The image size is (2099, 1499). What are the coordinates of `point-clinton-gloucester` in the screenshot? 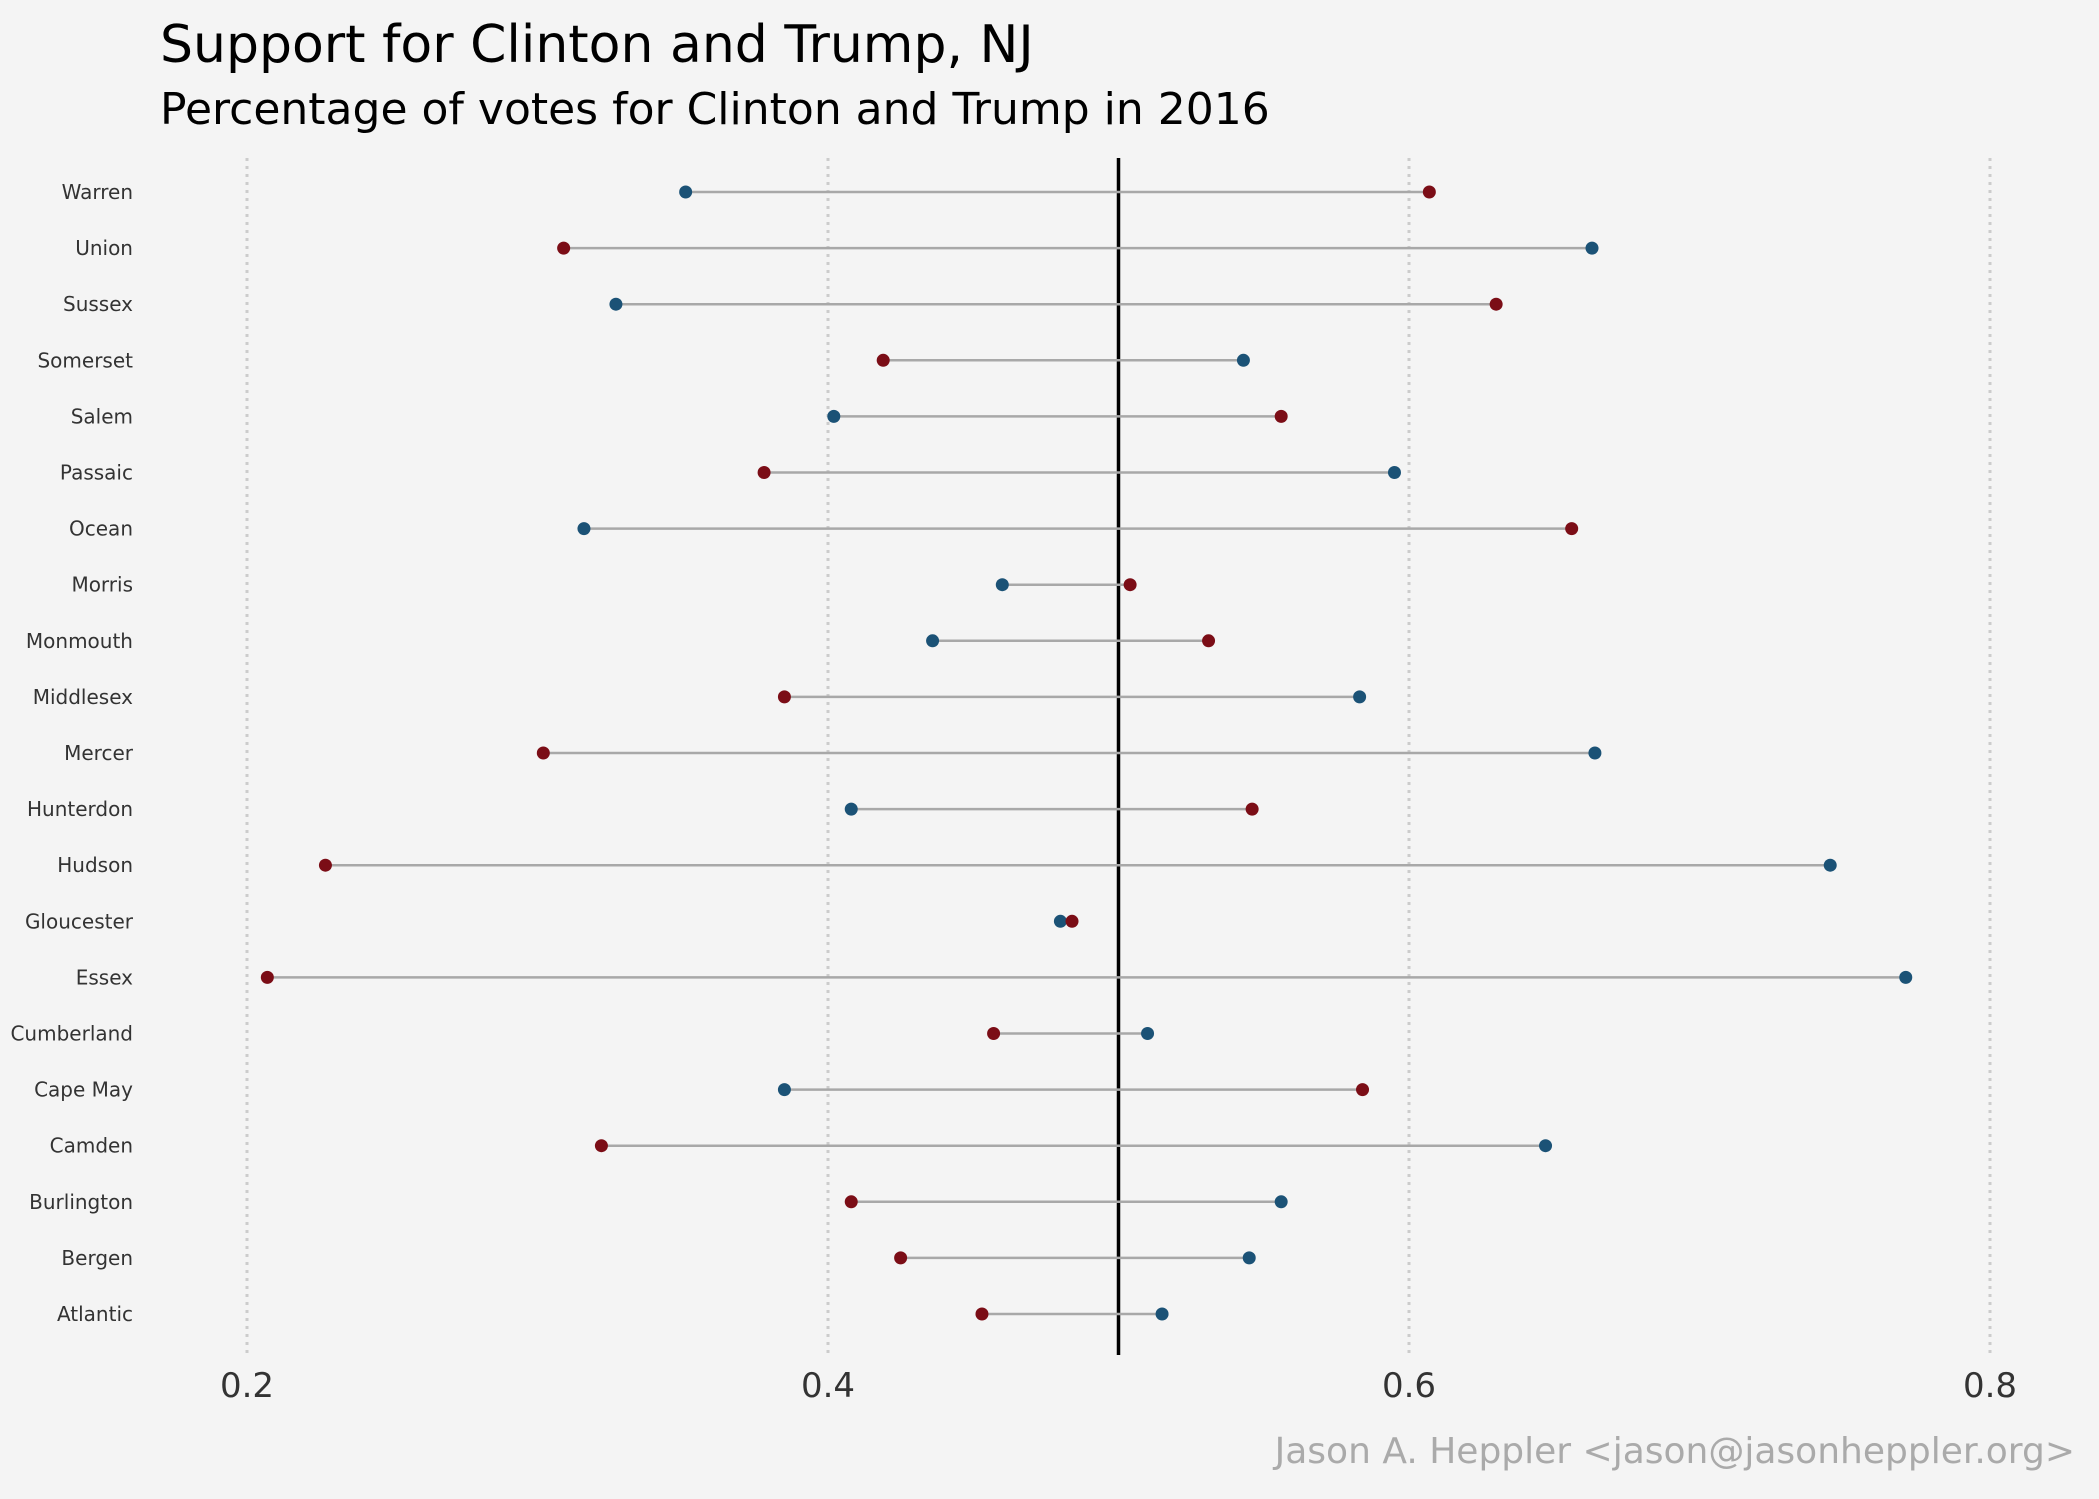 It's located at (1060, 921).